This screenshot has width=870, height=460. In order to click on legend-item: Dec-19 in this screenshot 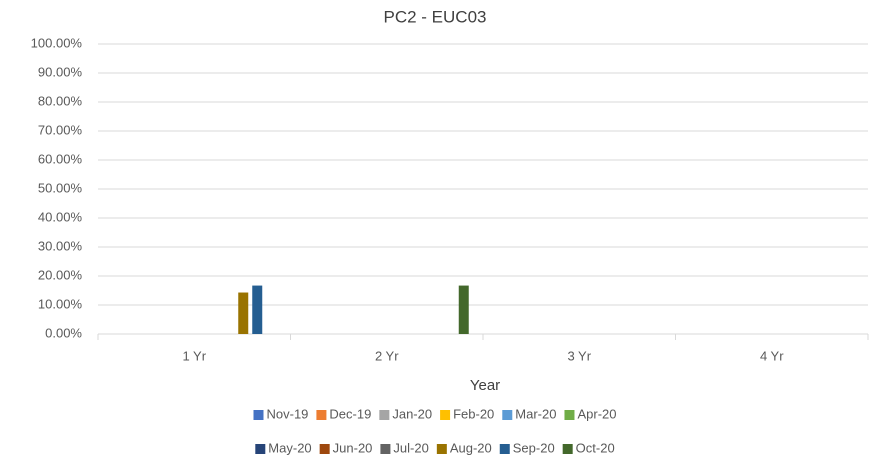, I will do `click(343, 413)`.